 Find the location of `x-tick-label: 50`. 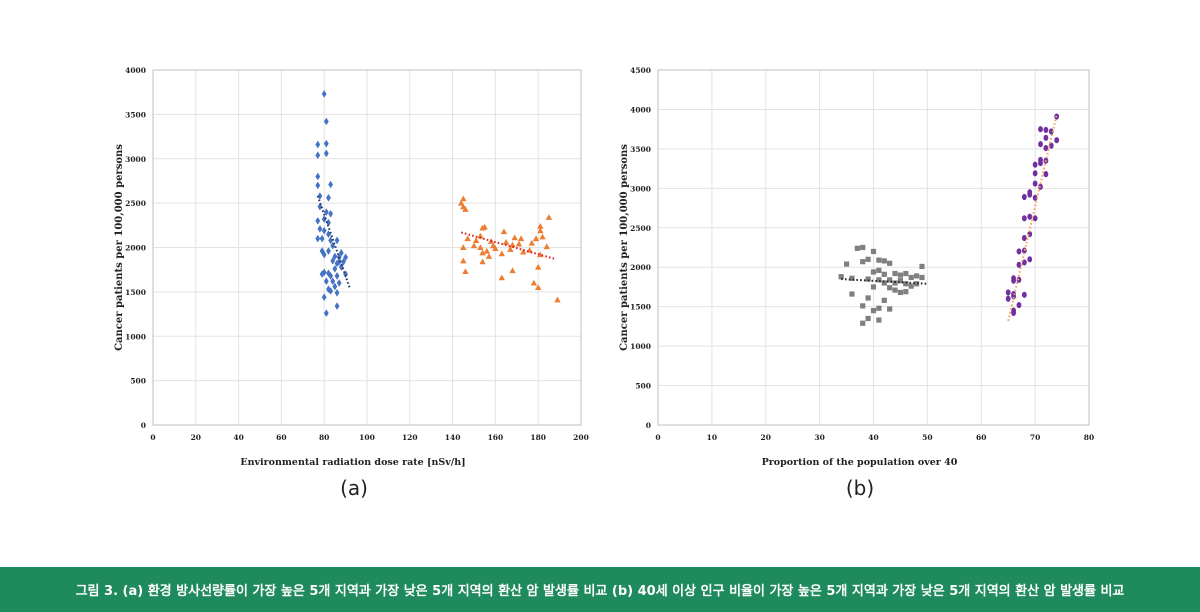

x-tick-label: 50 is located at coordinates (927, 437).